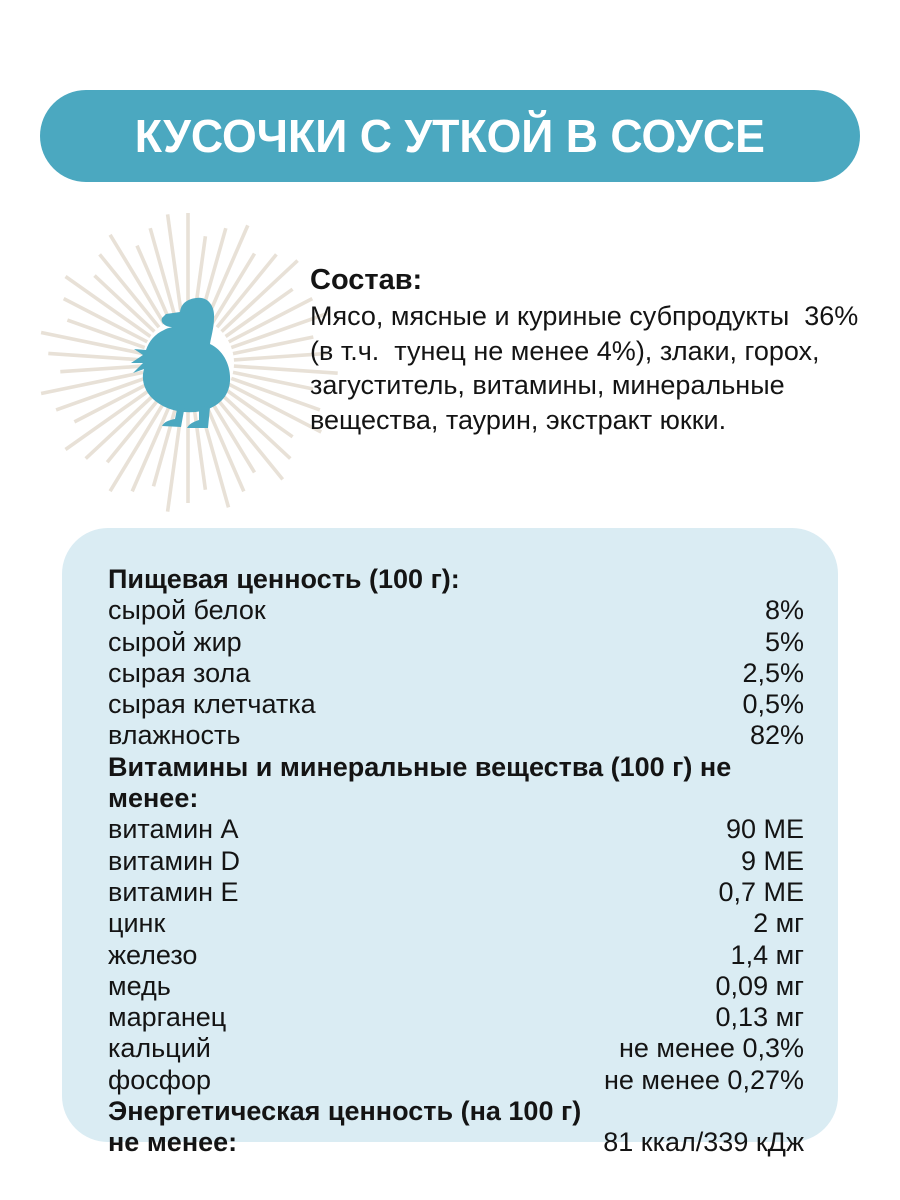 Image resolution: width=900 pixels, height=1200 pixels. Describe the element at coordinates (456, 1142) in the screenshot. I see `nutrition-row: не менее: 81 ккал/339 кДж` at that location.